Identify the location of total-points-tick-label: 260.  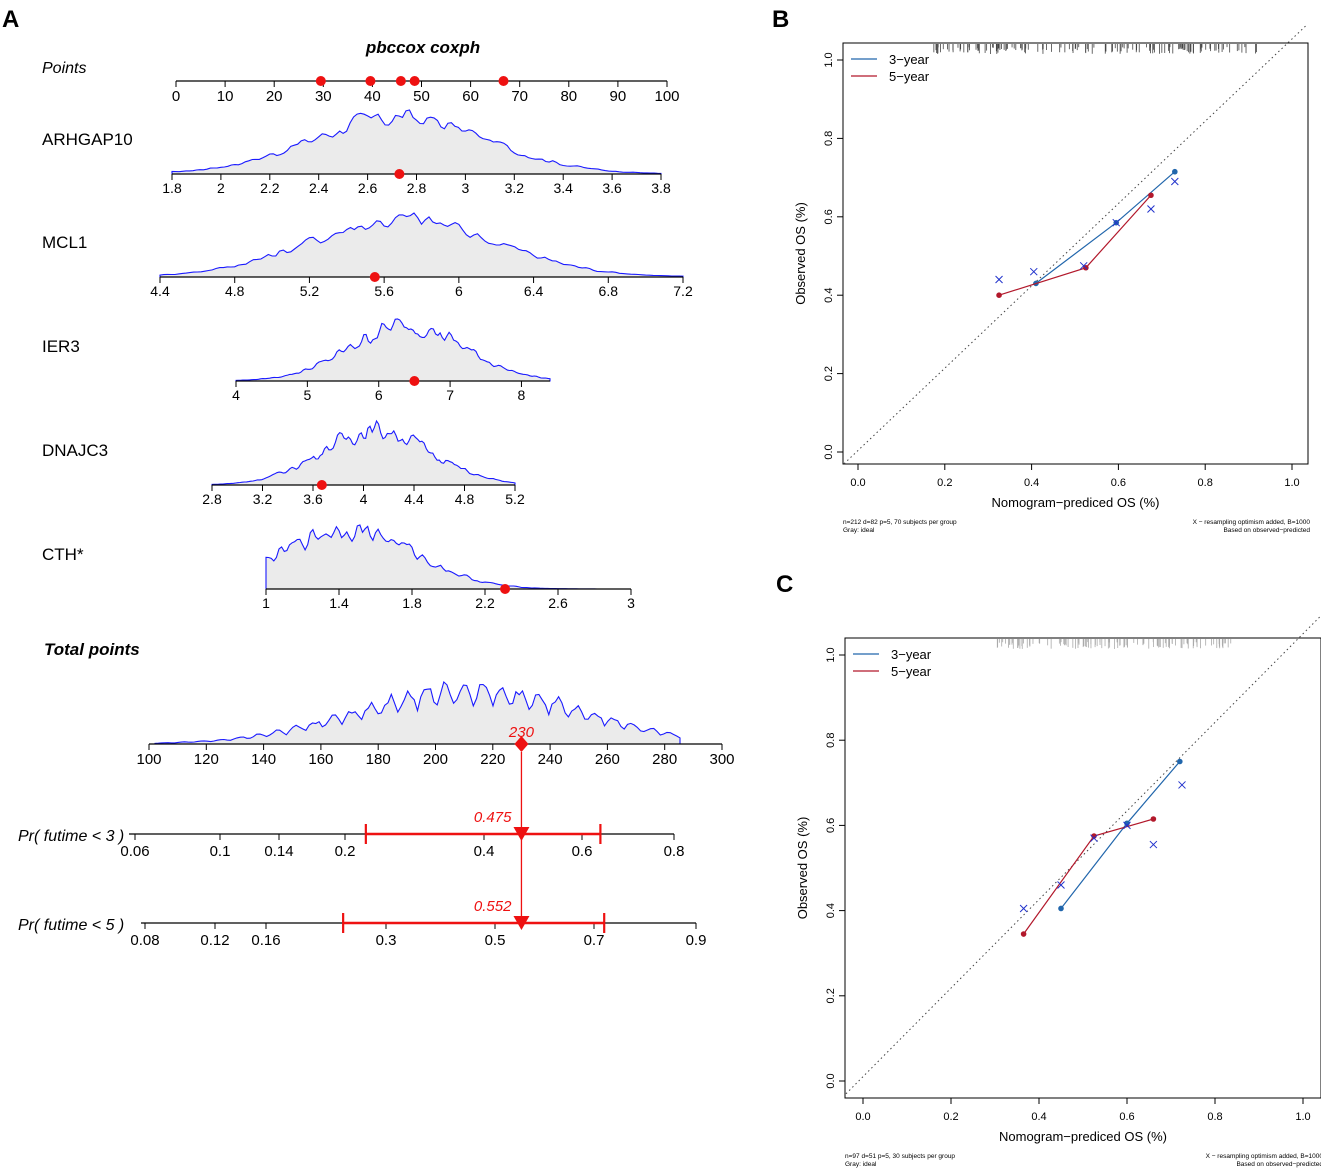
(607, 759).